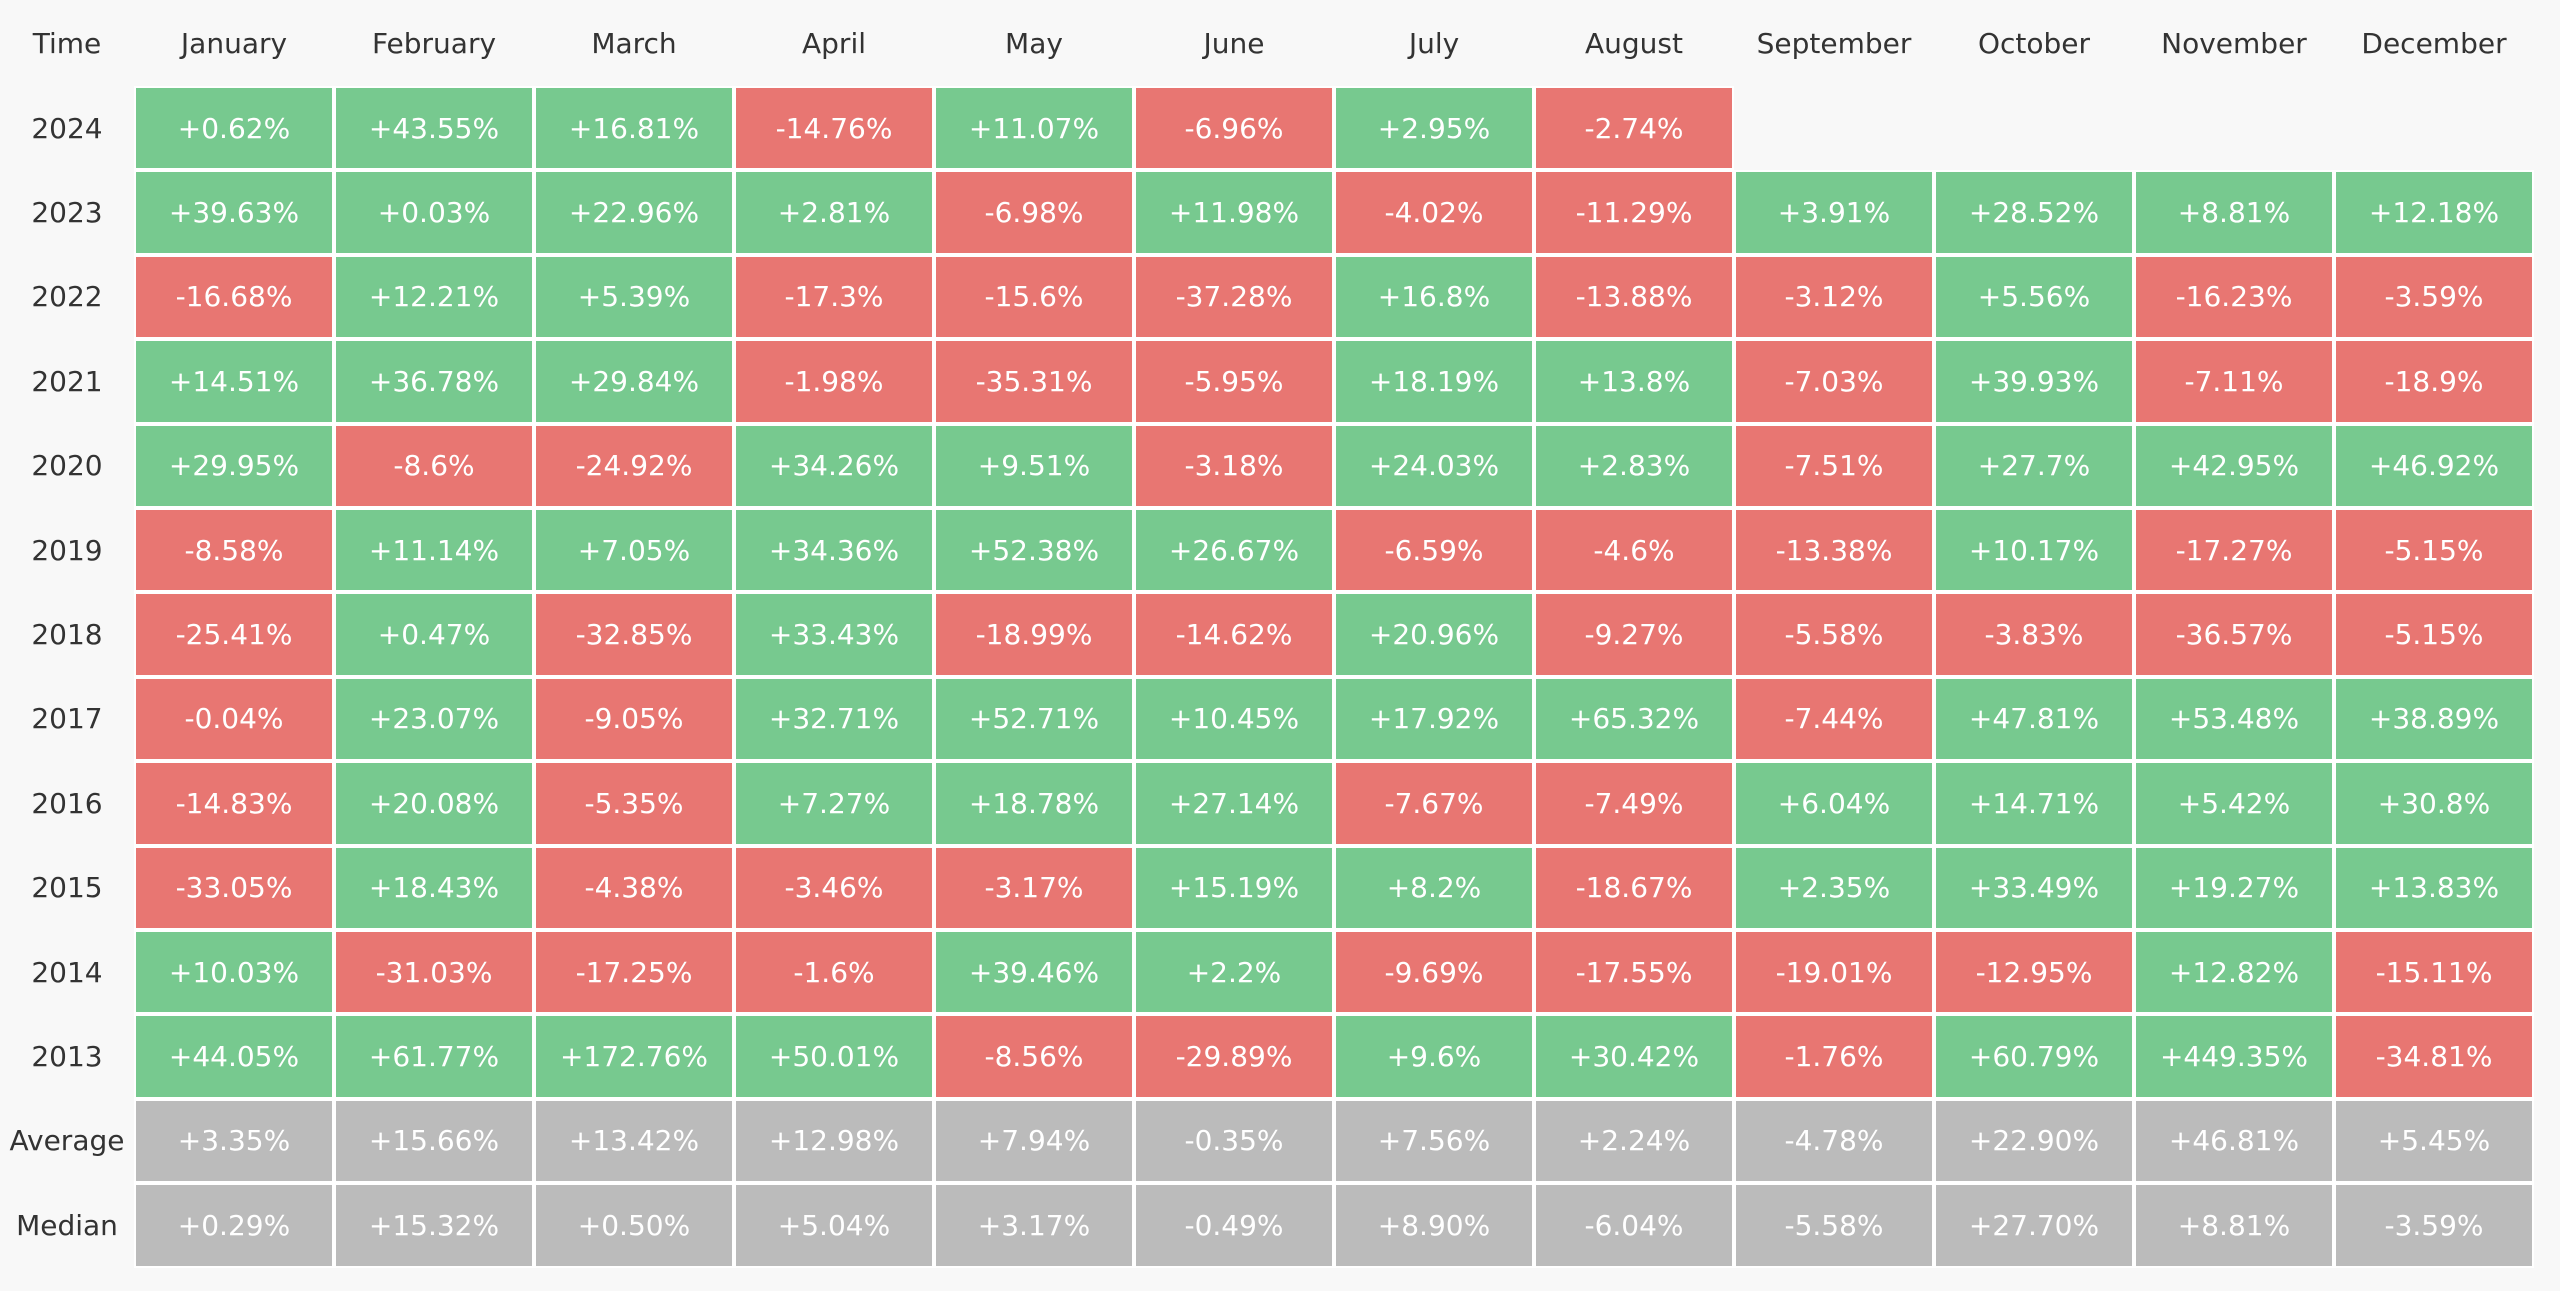 This screenshot has width=2560, height=1291. I want to click on column-header: April, so click(834, 43).